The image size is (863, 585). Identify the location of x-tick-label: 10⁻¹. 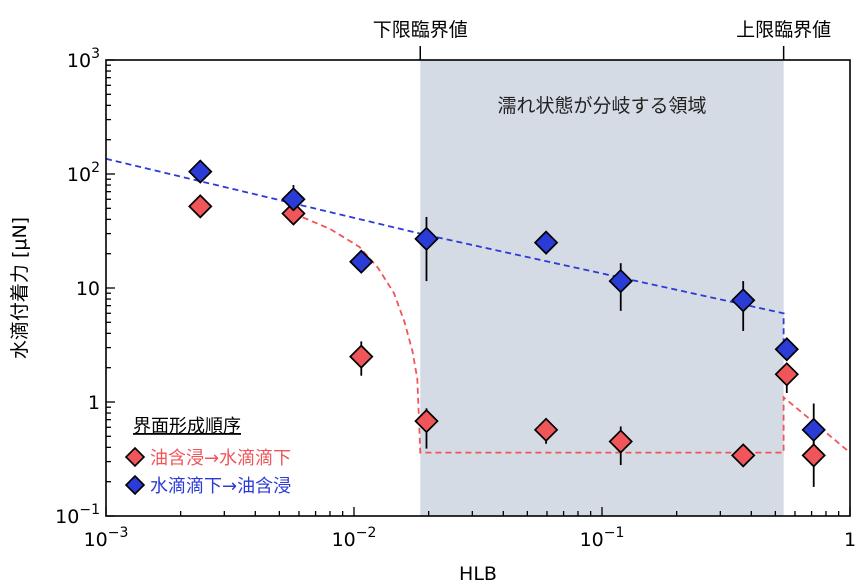
(602, 538).